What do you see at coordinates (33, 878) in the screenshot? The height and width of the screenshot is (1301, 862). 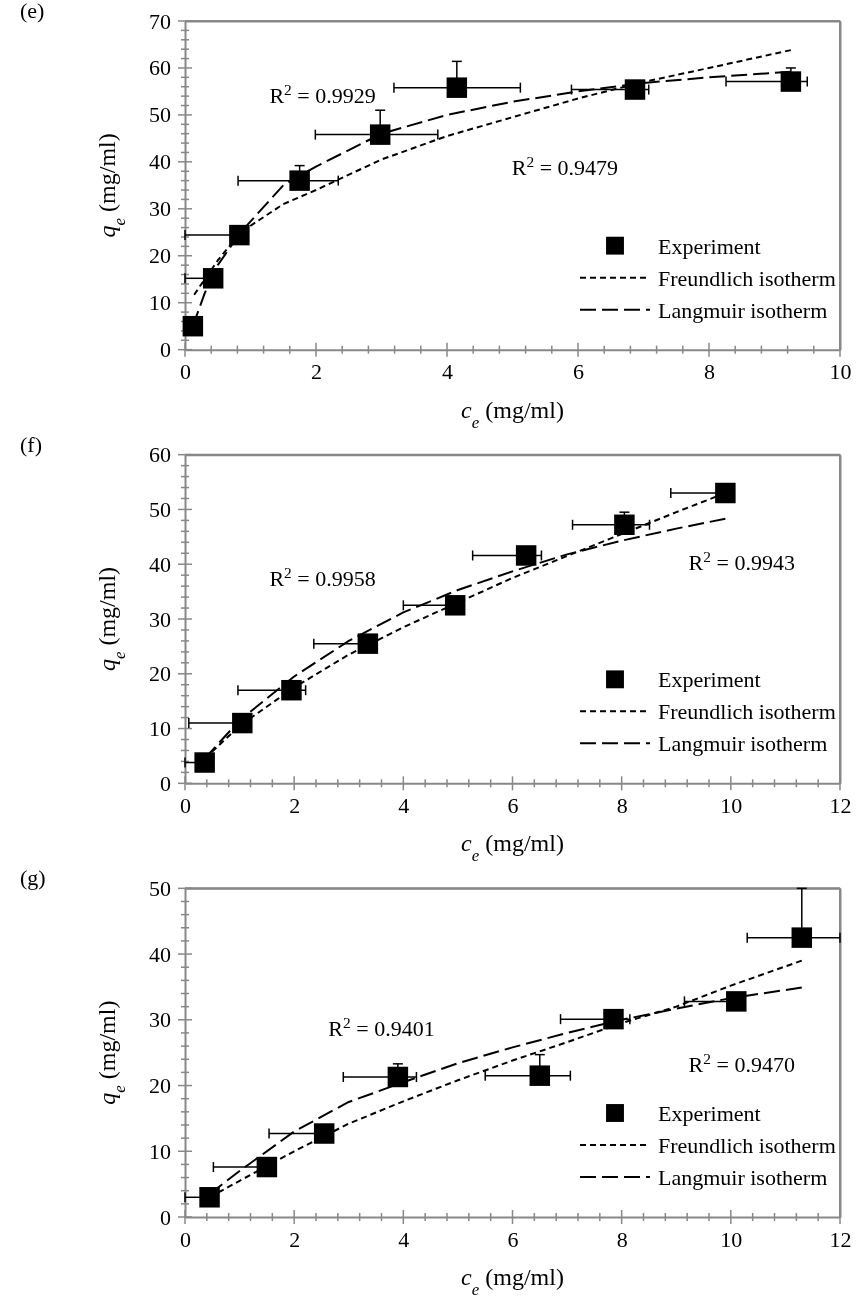 I see `chart-title: (g)` at bounding box center [33, 878].